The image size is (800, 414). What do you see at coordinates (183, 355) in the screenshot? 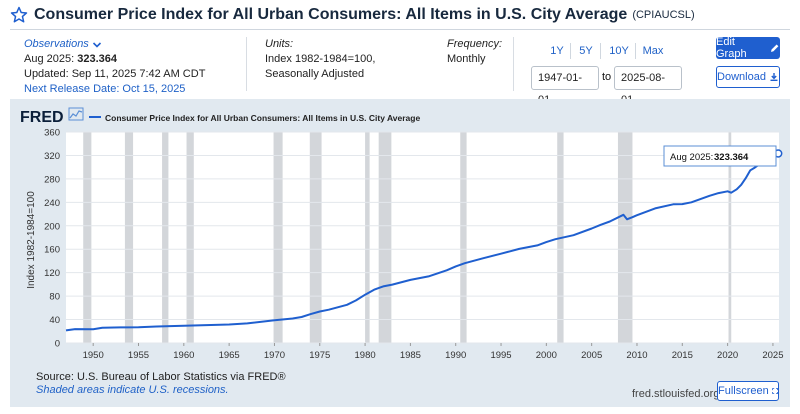
I see `x-tick-label: 1960` at bounding box center [183, 355].